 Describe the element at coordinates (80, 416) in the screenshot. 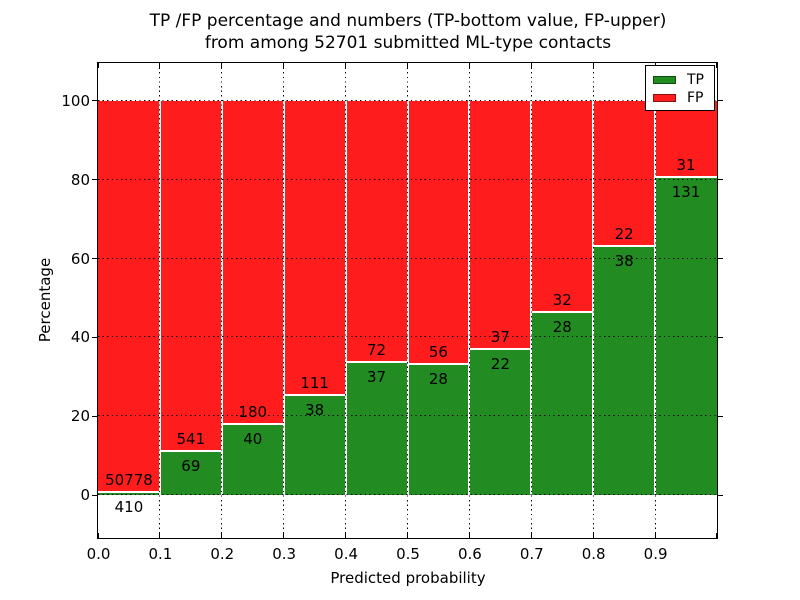

I see `y-tick-label-20: 20` at that location.